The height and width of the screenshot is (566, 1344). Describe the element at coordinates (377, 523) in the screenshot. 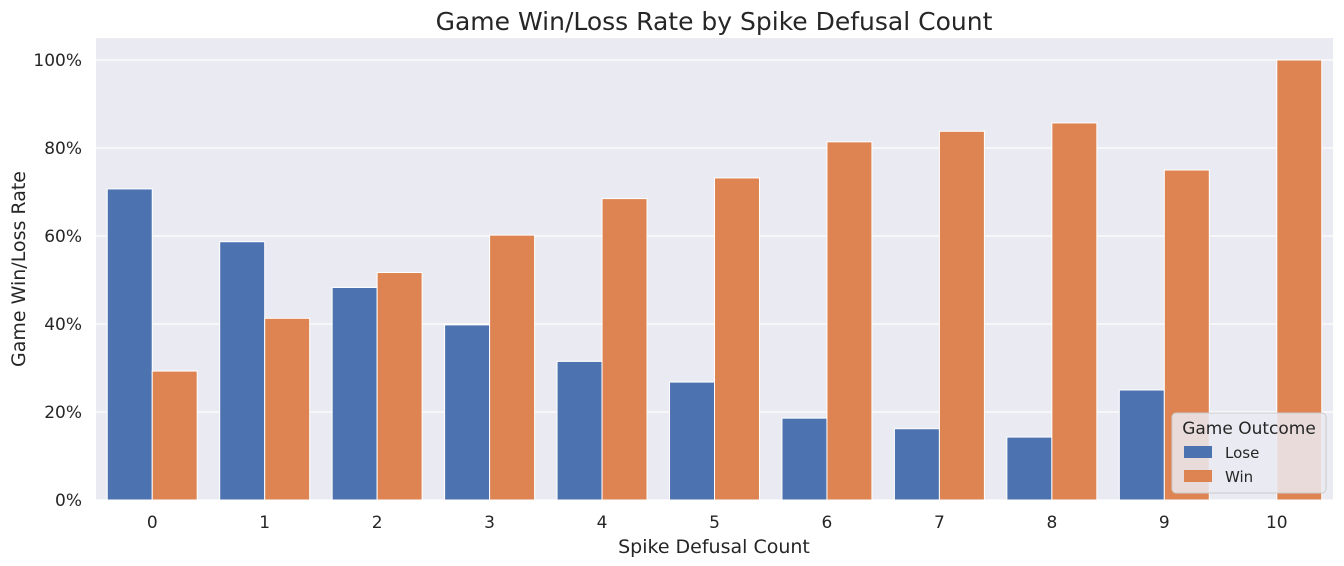

I see `x-tick-label: 2` at that location.